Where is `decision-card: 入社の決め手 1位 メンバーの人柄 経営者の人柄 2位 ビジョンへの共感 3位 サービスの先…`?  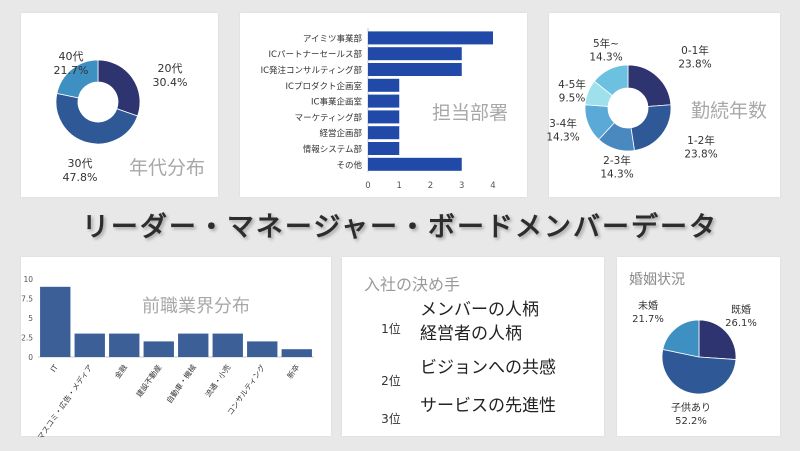
decision-card: 入社の決め手 1位 メンバーの人柄 経営者の人柄 2位 ビジョンへの共感 3位 サービスの先… is located at coordinates (473, 346).